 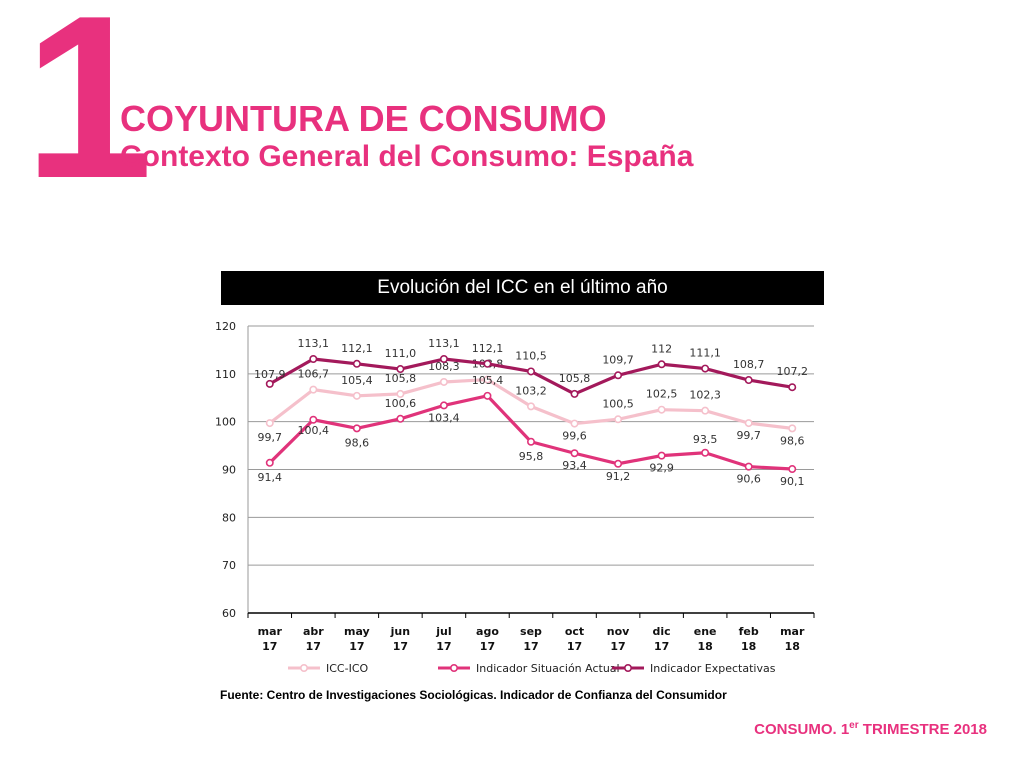 I want to click on legend-label: Indicador Situación Actual, so click(x=548, y=668).